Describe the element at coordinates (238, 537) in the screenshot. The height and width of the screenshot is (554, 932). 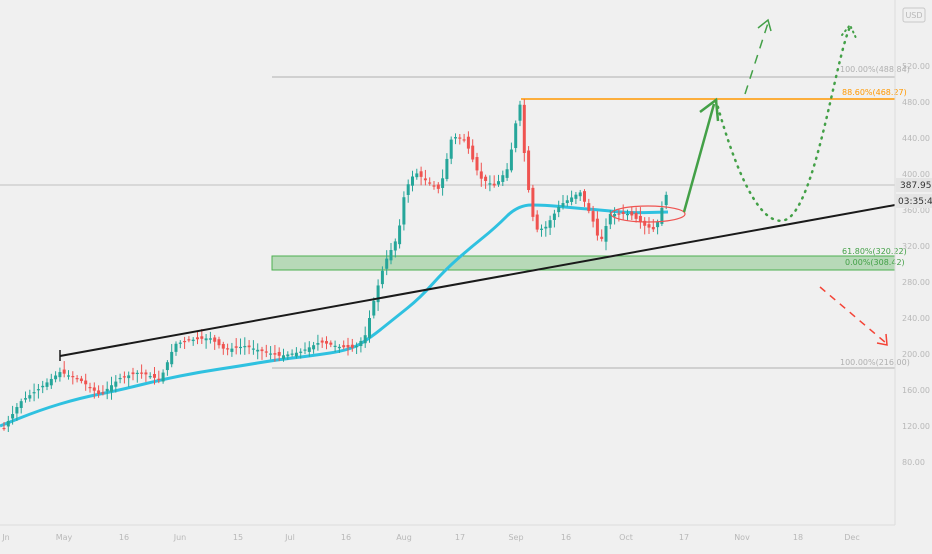
I see `time-tick-label: 15` at that location.